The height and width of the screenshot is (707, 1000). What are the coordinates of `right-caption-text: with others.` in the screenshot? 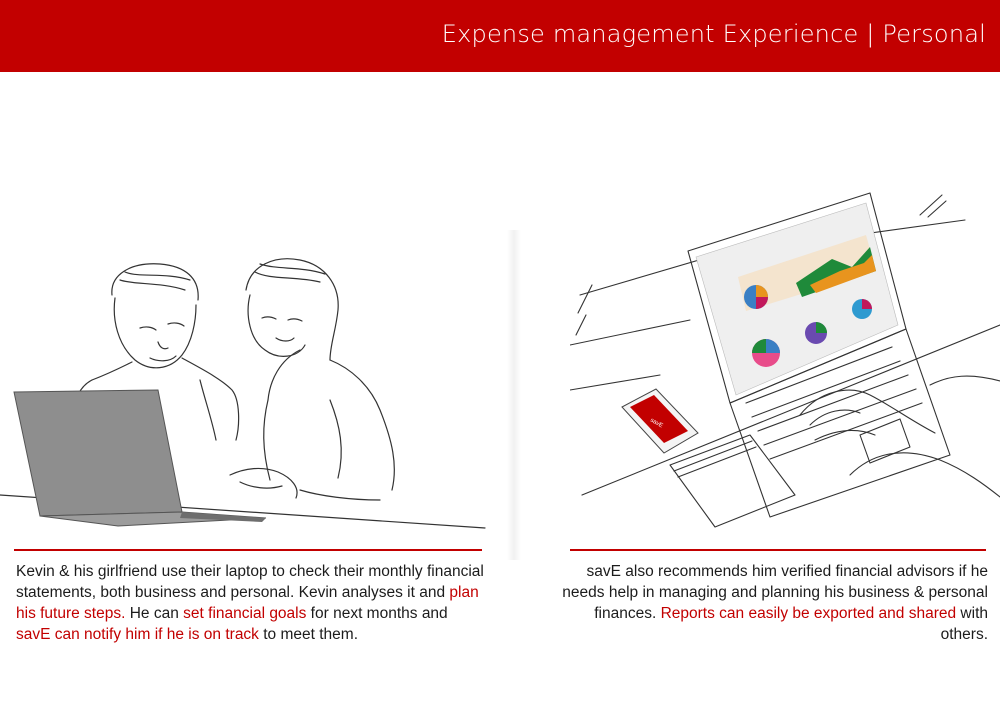 It's located at (964, 624).